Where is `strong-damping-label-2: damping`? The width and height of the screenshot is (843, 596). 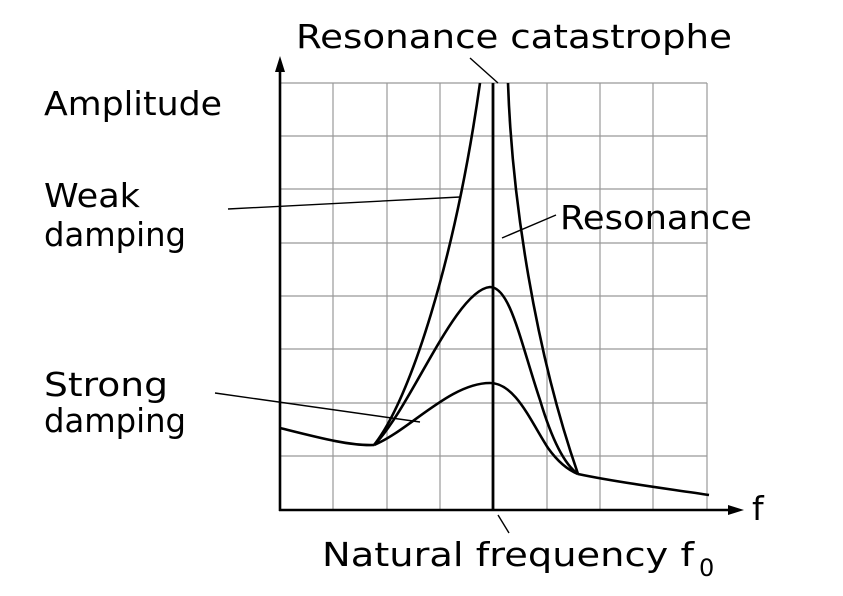 strong-damping-label-2: damping is located at coordinates (115, 420).